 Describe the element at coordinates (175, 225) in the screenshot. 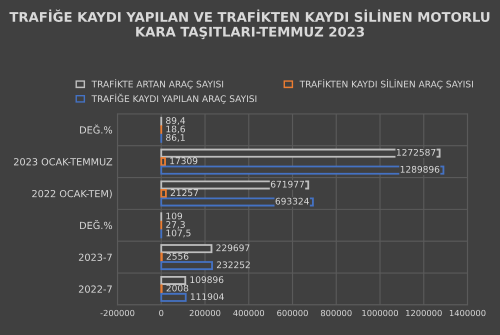

I see `data-label: 27,3` at that location.